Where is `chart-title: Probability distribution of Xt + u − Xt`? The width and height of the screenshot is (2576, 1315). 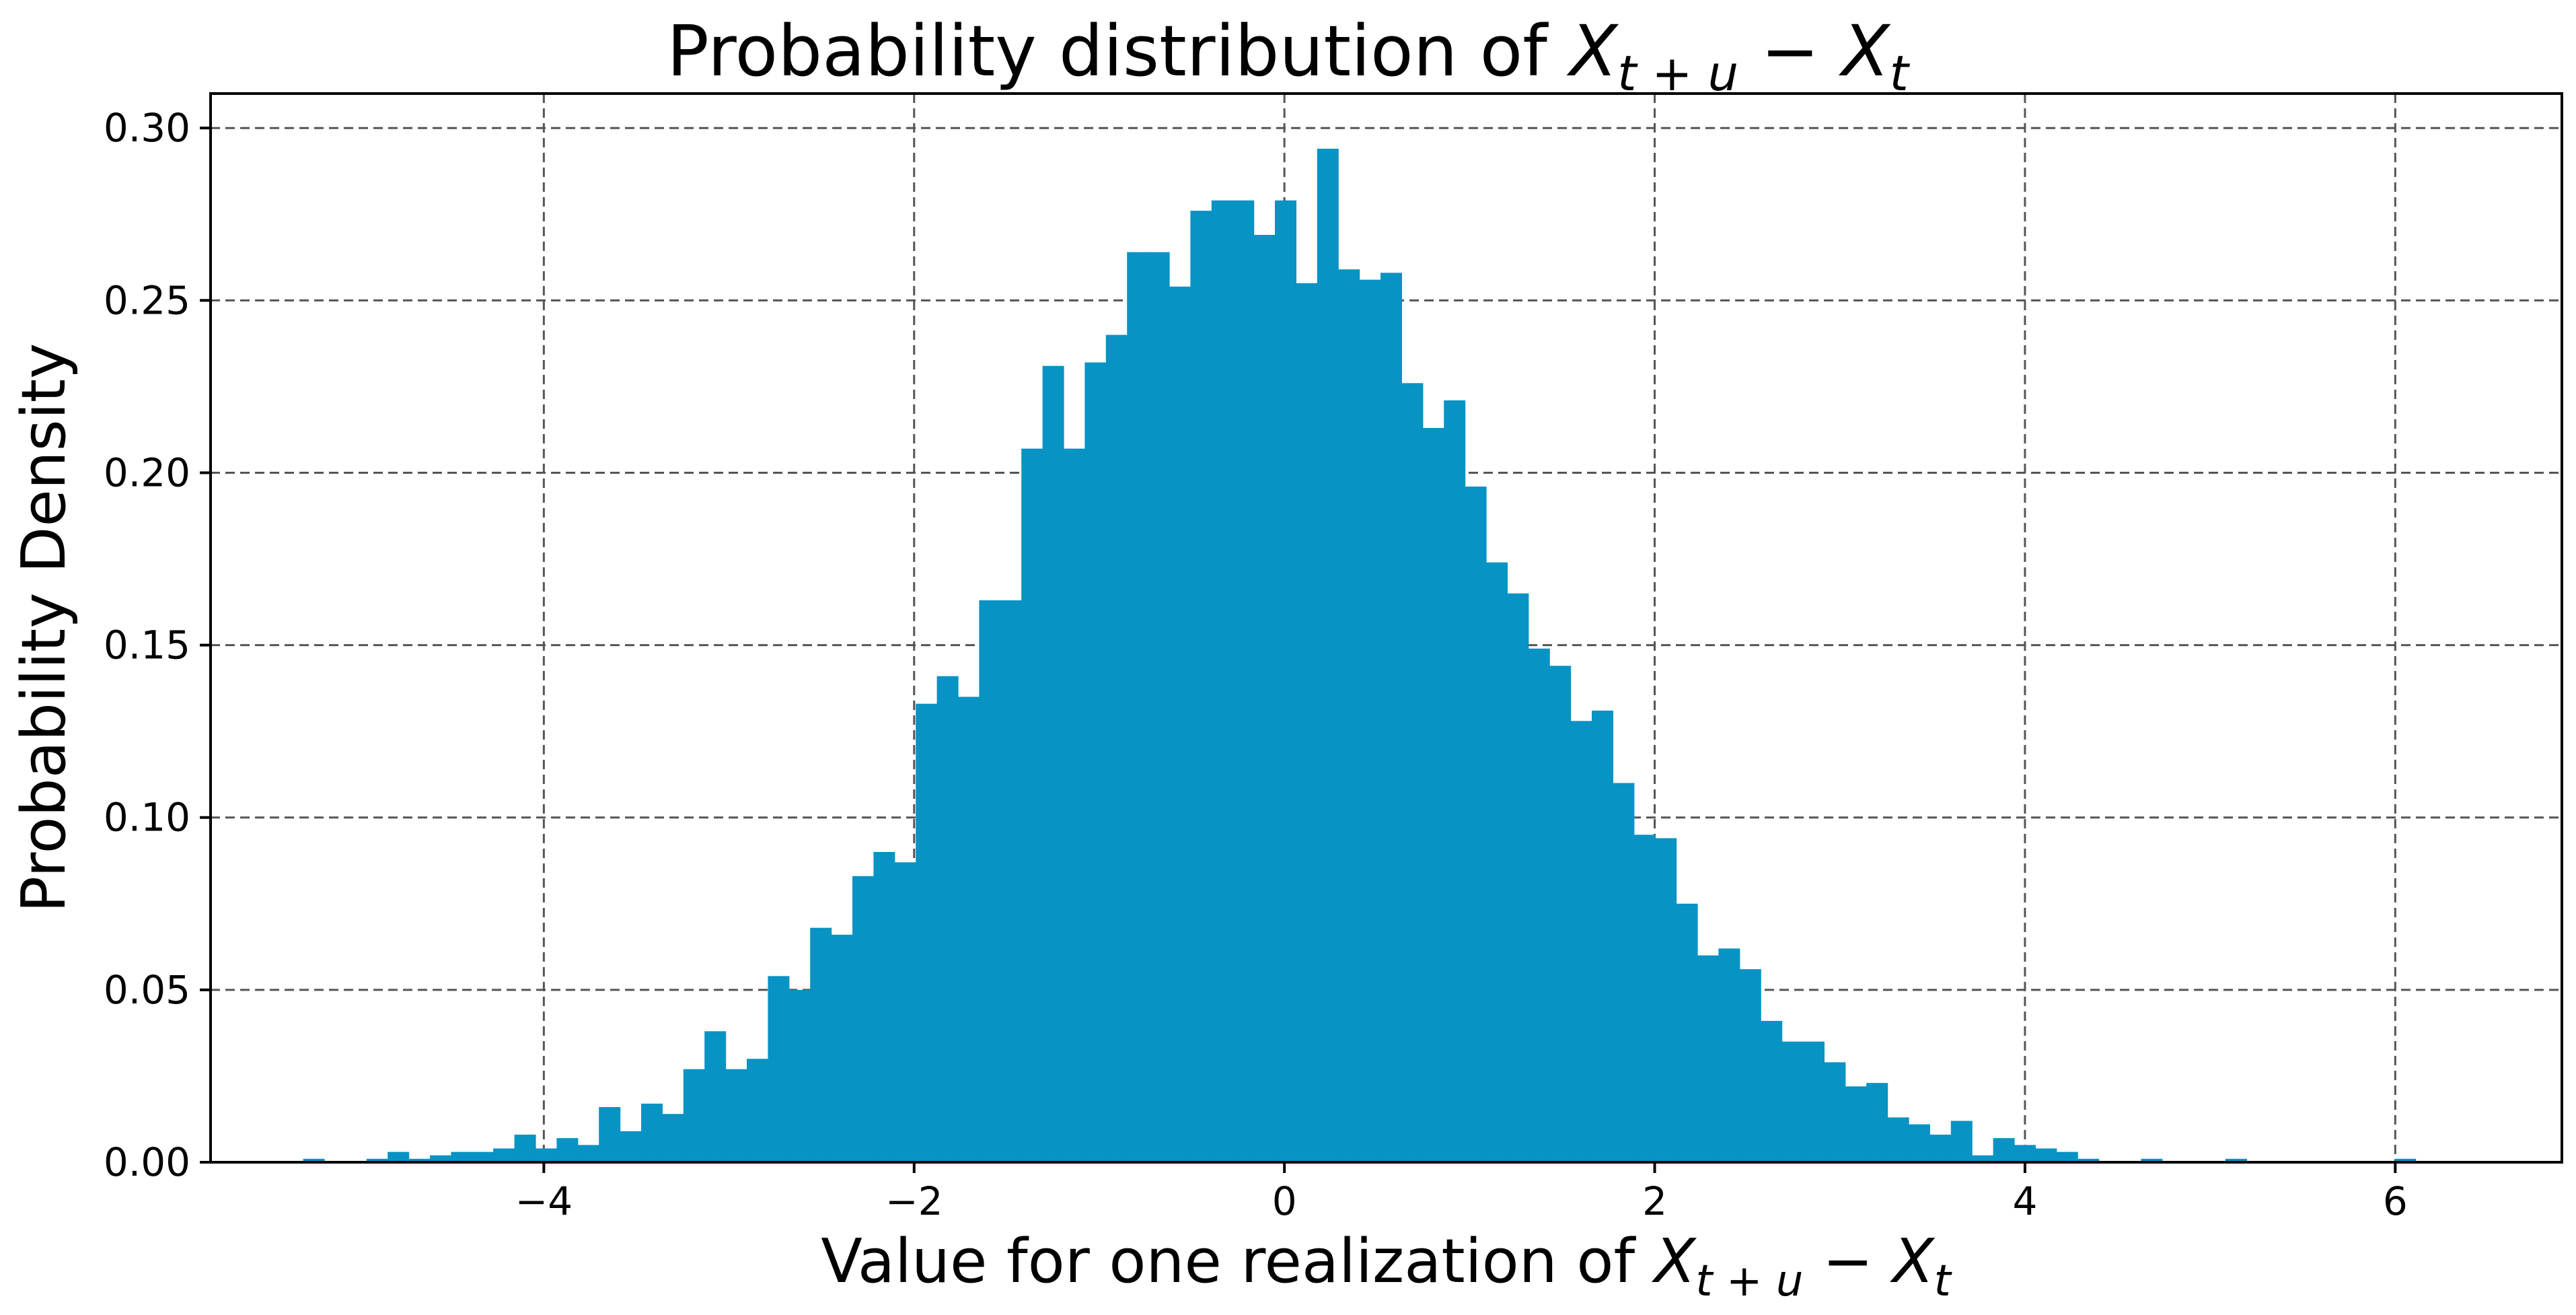 chart-title: Probability distribution of Xt + u − Xt is located at coordinates (1289, 56).